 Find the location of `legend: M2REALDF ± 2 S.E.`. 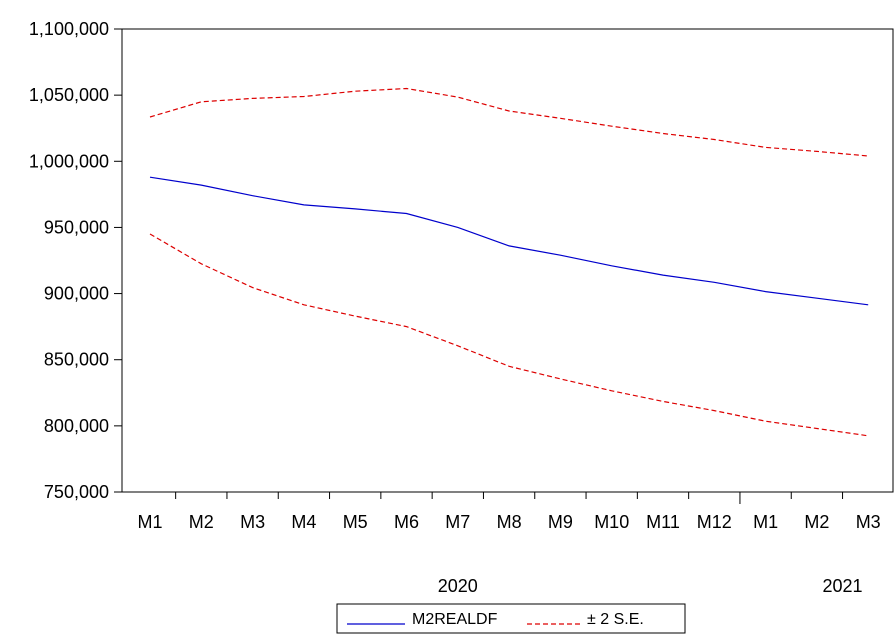

legend: M2REALDF ± 2 S.E. is located at coordinates (511, 618).